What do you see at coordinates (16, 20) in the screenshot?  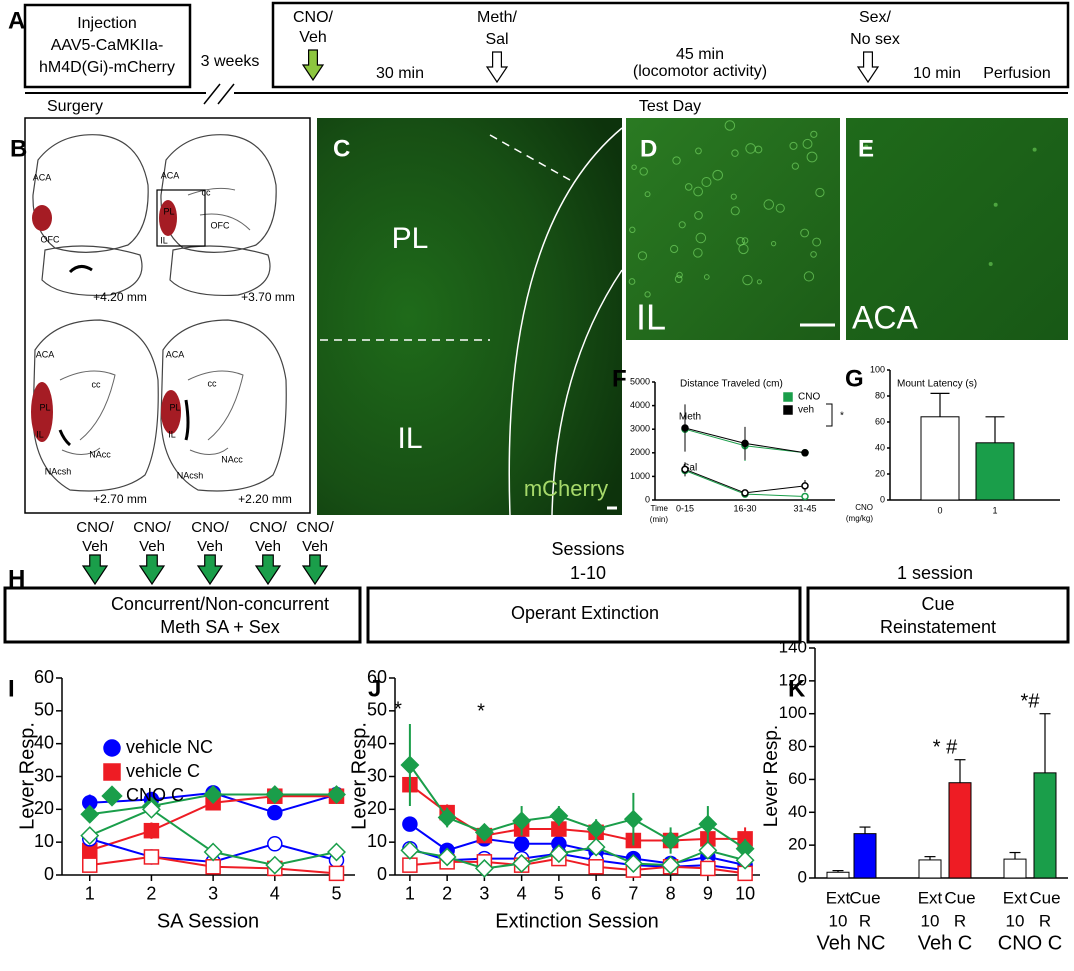 I see `panel-label: A` at bounding box center [16, 20].